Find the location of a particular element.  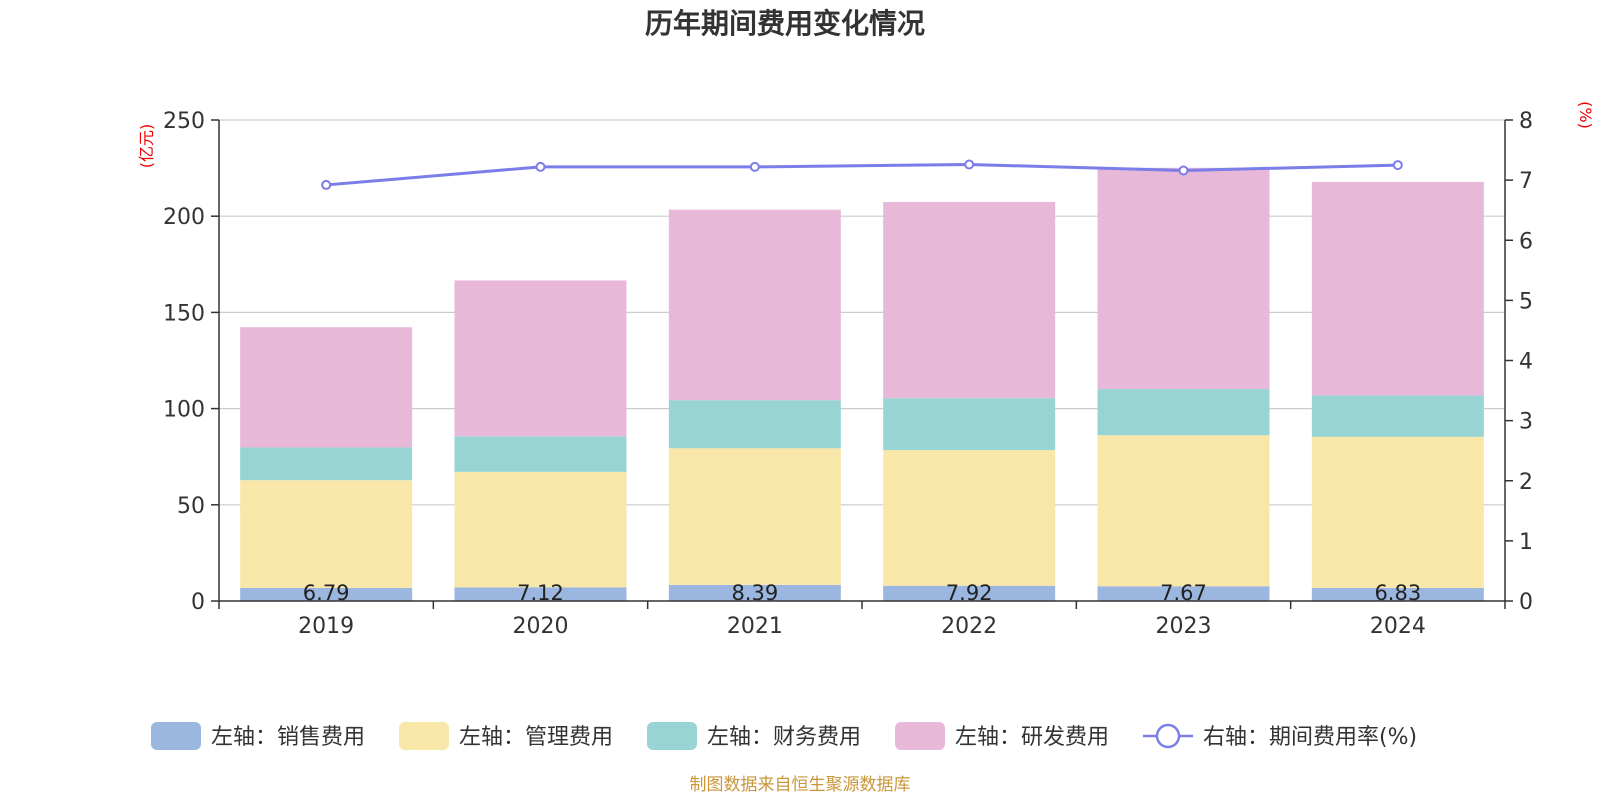

legend-swatch-marker is located at coordinates (1168, 736).